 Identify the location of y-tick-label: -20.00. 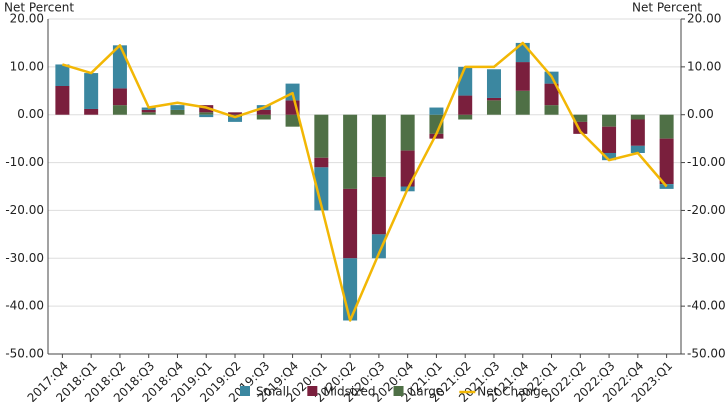
(24, 210).